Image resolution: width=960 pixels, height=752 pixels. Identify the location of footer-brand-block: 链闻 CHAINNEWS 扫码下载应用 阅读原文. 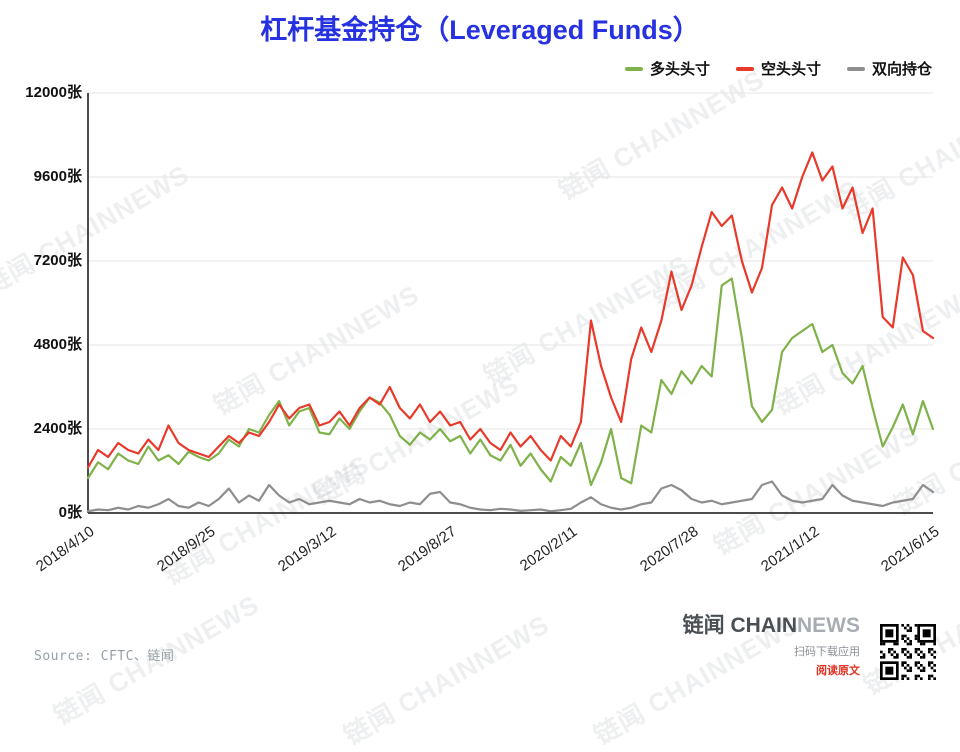
(771, 646).